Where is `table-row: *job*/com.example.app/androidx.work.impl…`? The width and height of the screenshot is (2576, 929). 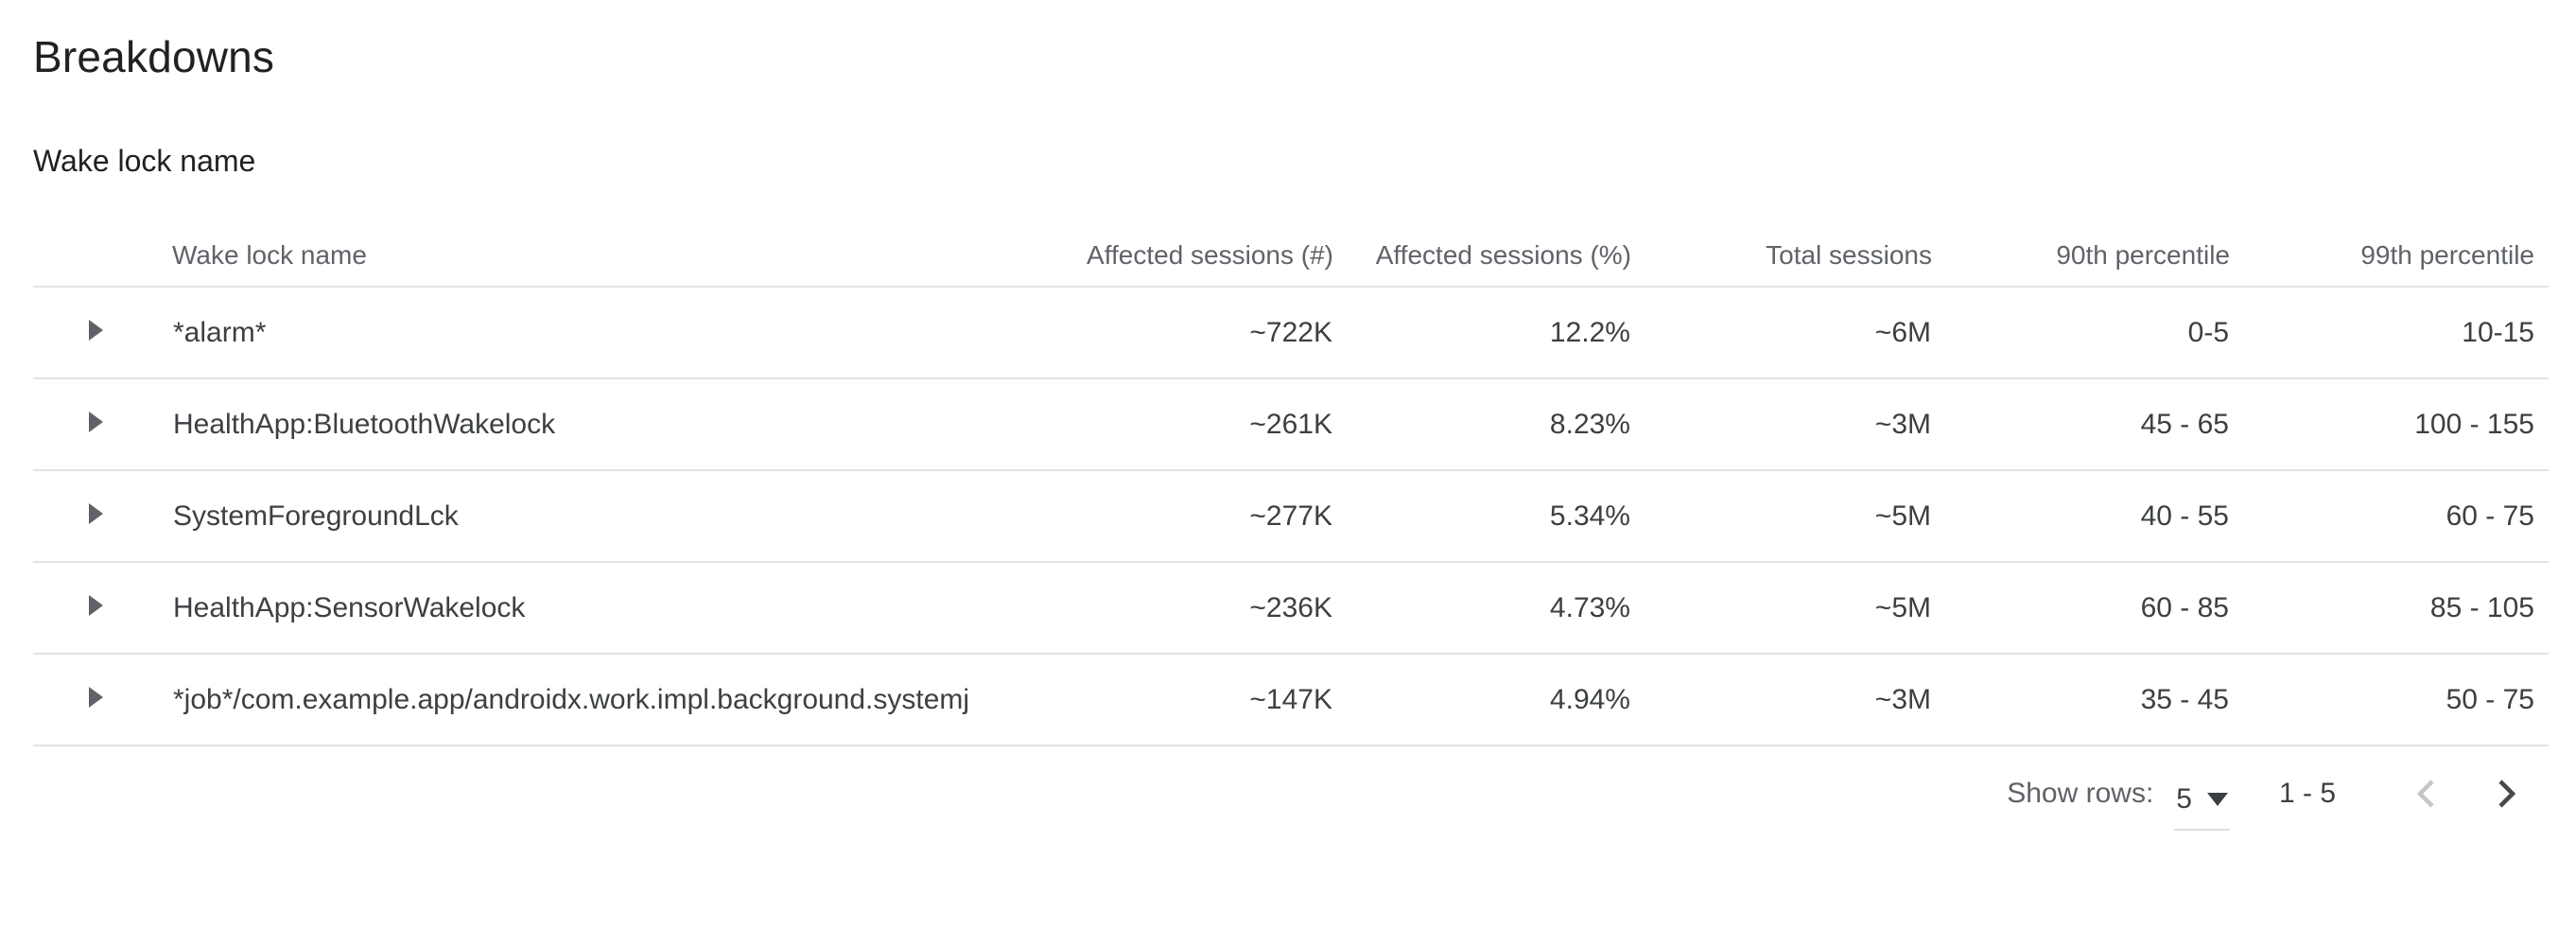 table-row: *job*/com.example.app/androidx.work.impl… is located at coordinates (1291, 700).